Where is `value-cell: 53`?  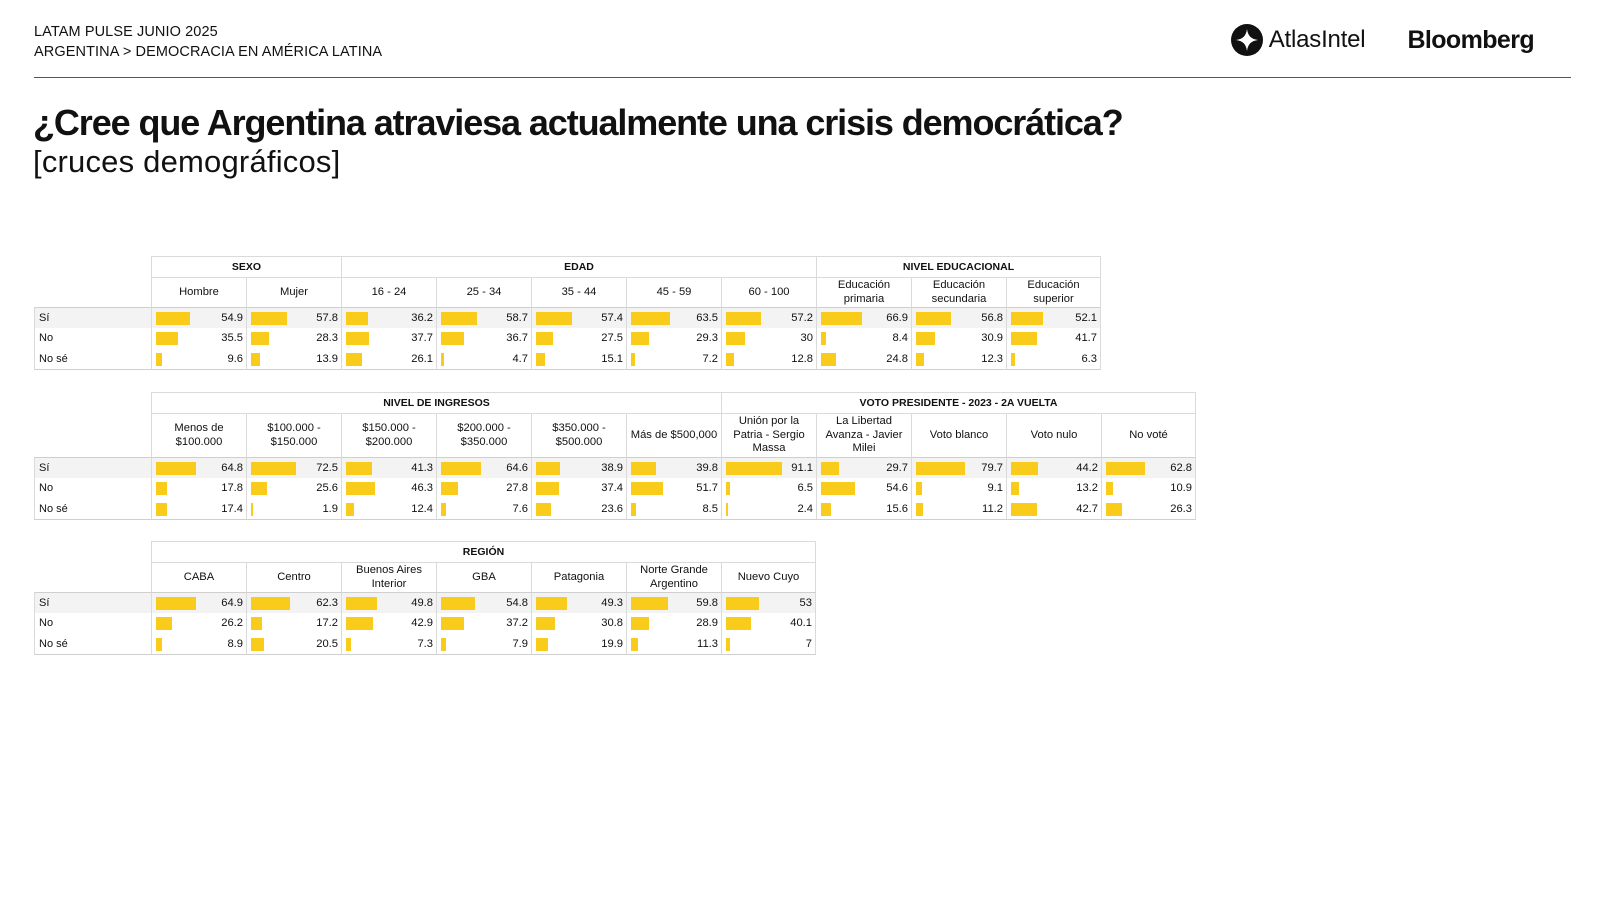
value-cell: 53 is located at coordinates (768, 602).